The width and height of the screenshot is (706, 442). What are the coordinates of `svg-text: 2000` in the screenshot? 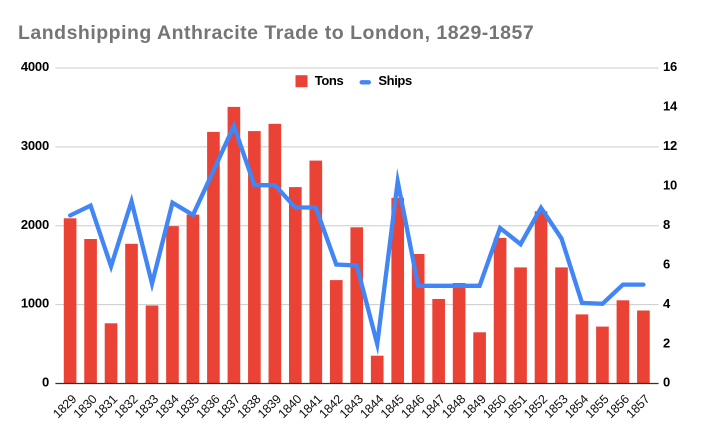 It's located at (35, 224).